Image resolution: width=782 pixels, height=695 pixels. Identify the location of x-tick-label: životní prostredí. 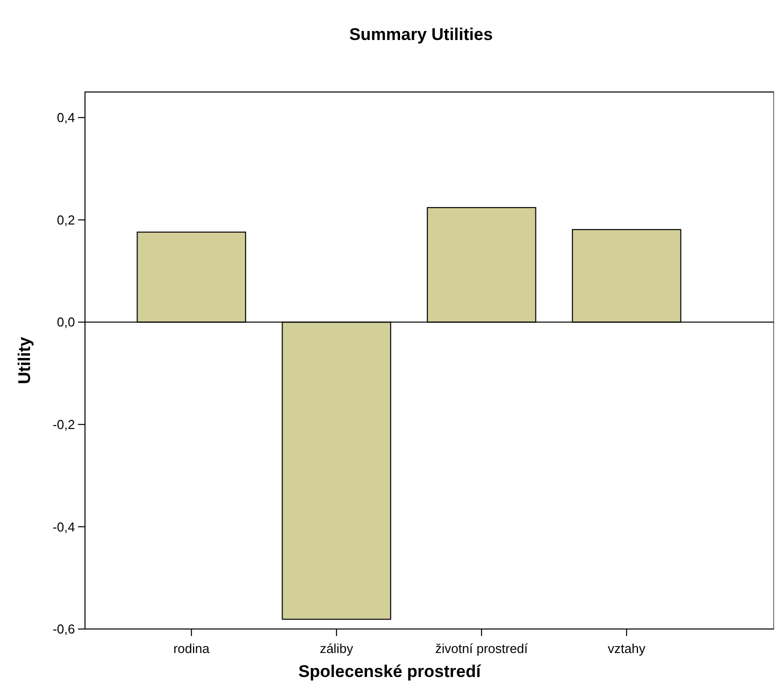
(481, 648).